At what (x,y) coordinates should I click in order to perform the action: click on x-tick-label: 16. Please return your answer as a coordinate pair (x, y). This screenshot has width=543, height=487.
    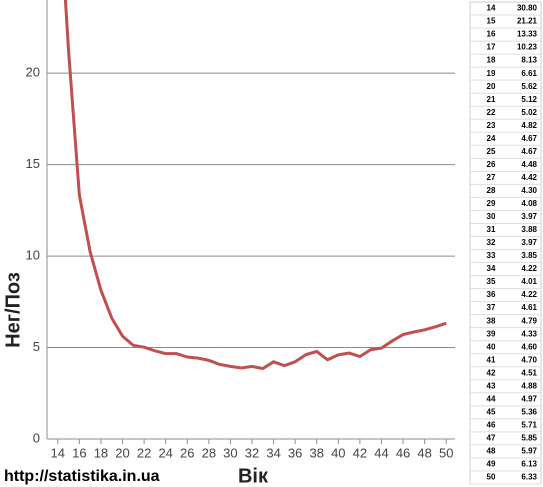
    Looking at the image, I should click on (79, 452).